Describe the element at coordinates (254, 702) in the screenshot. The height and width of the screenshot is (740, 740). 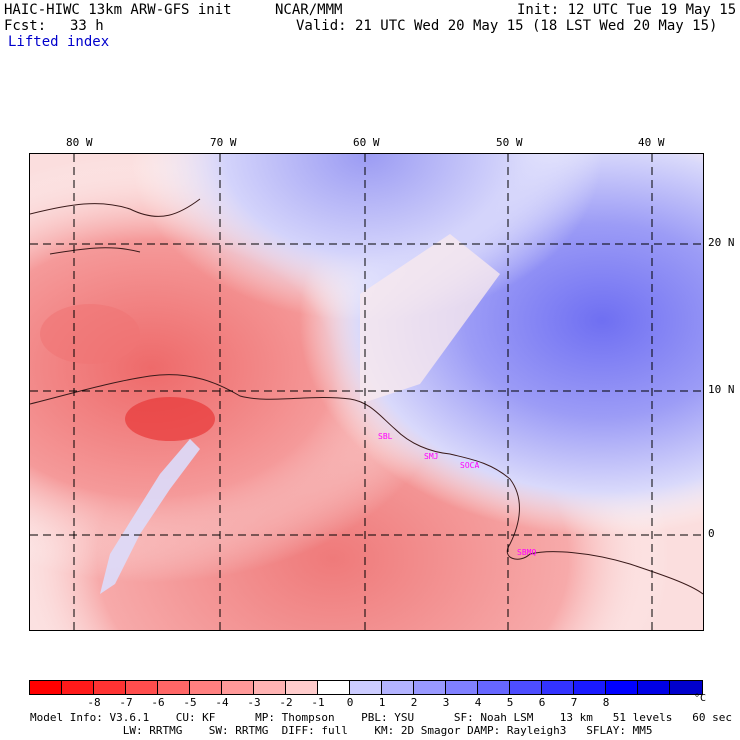
I see `colorbar-tick-label: -3` at that location.